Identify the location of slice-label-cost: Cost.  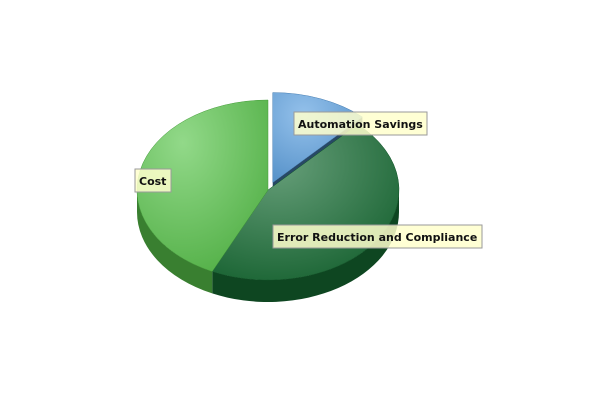
(153, 180).